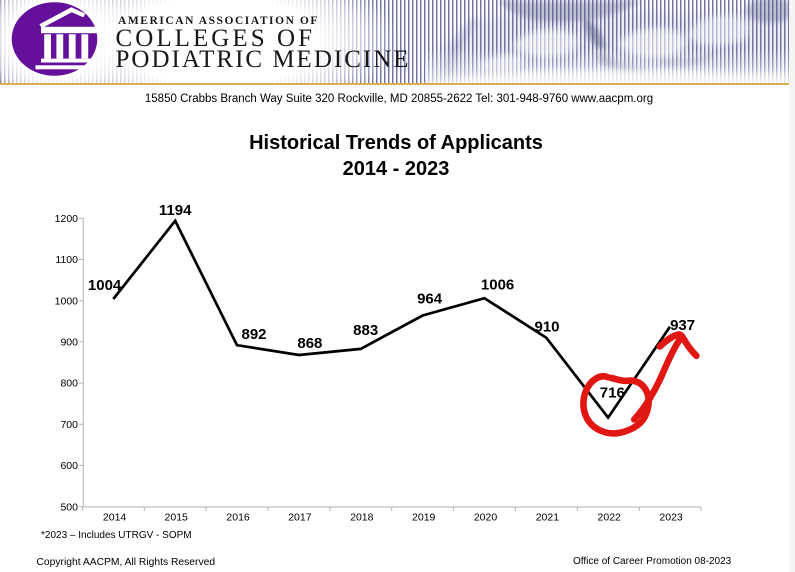  I want to click on svg-text: 2016, so click(238, 518).